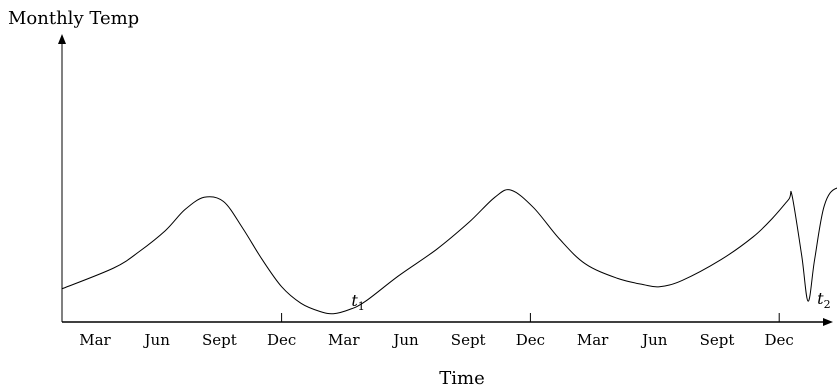 The width and height of the screenshot is (837, 389). I want to click on y-axis-arrow, so click(62, 39).